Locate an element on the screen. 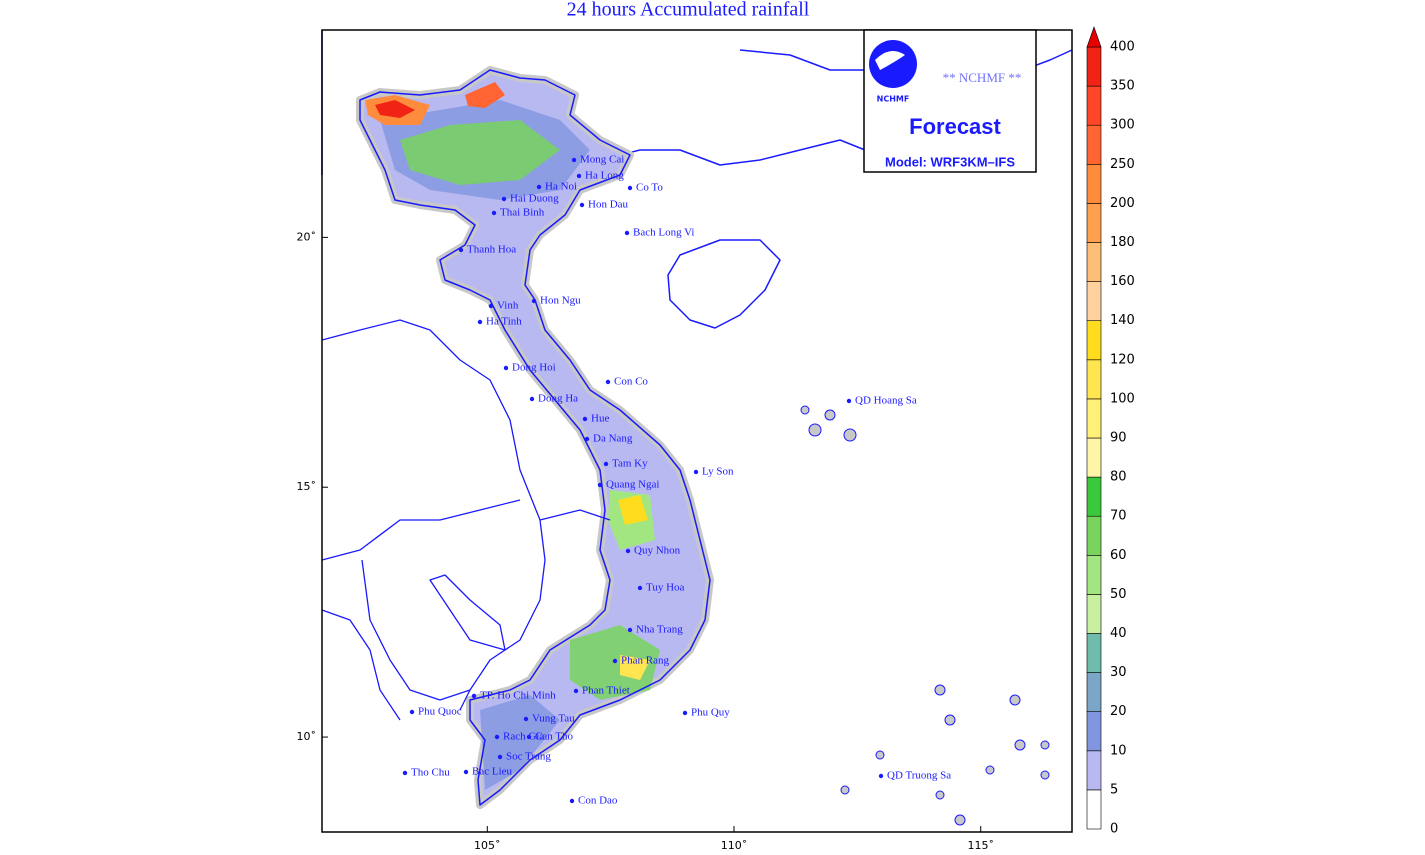 This screenshot has height=855, width=1425. colorbar-label: 140 is located at coordinates (1122, 320).